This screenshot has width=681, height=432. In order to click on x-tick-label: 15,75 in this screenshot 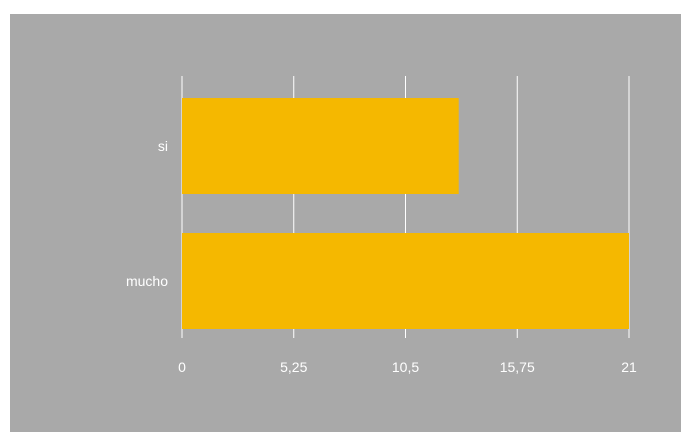, I will do `click(517, 367)`.